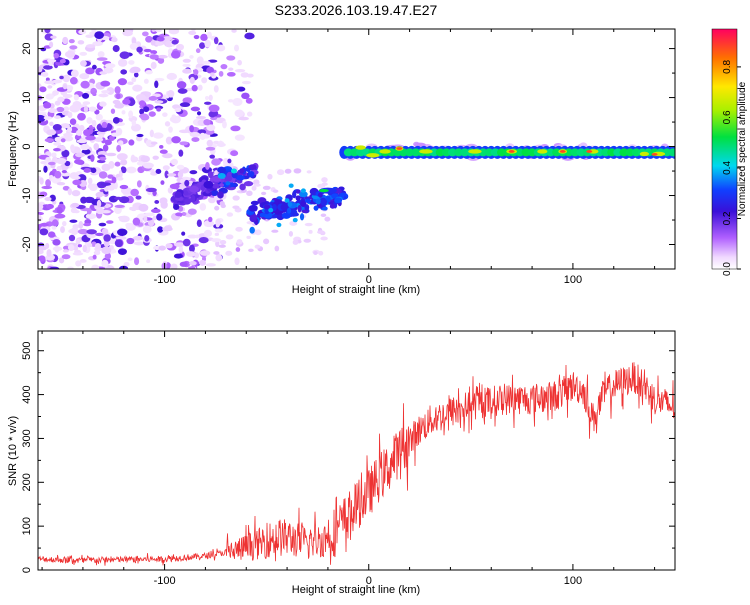  Describe the element at coordinates (13, 451) in the screenshot. I see `snr-ylabel: SNR (10 * v/v)` at that location.